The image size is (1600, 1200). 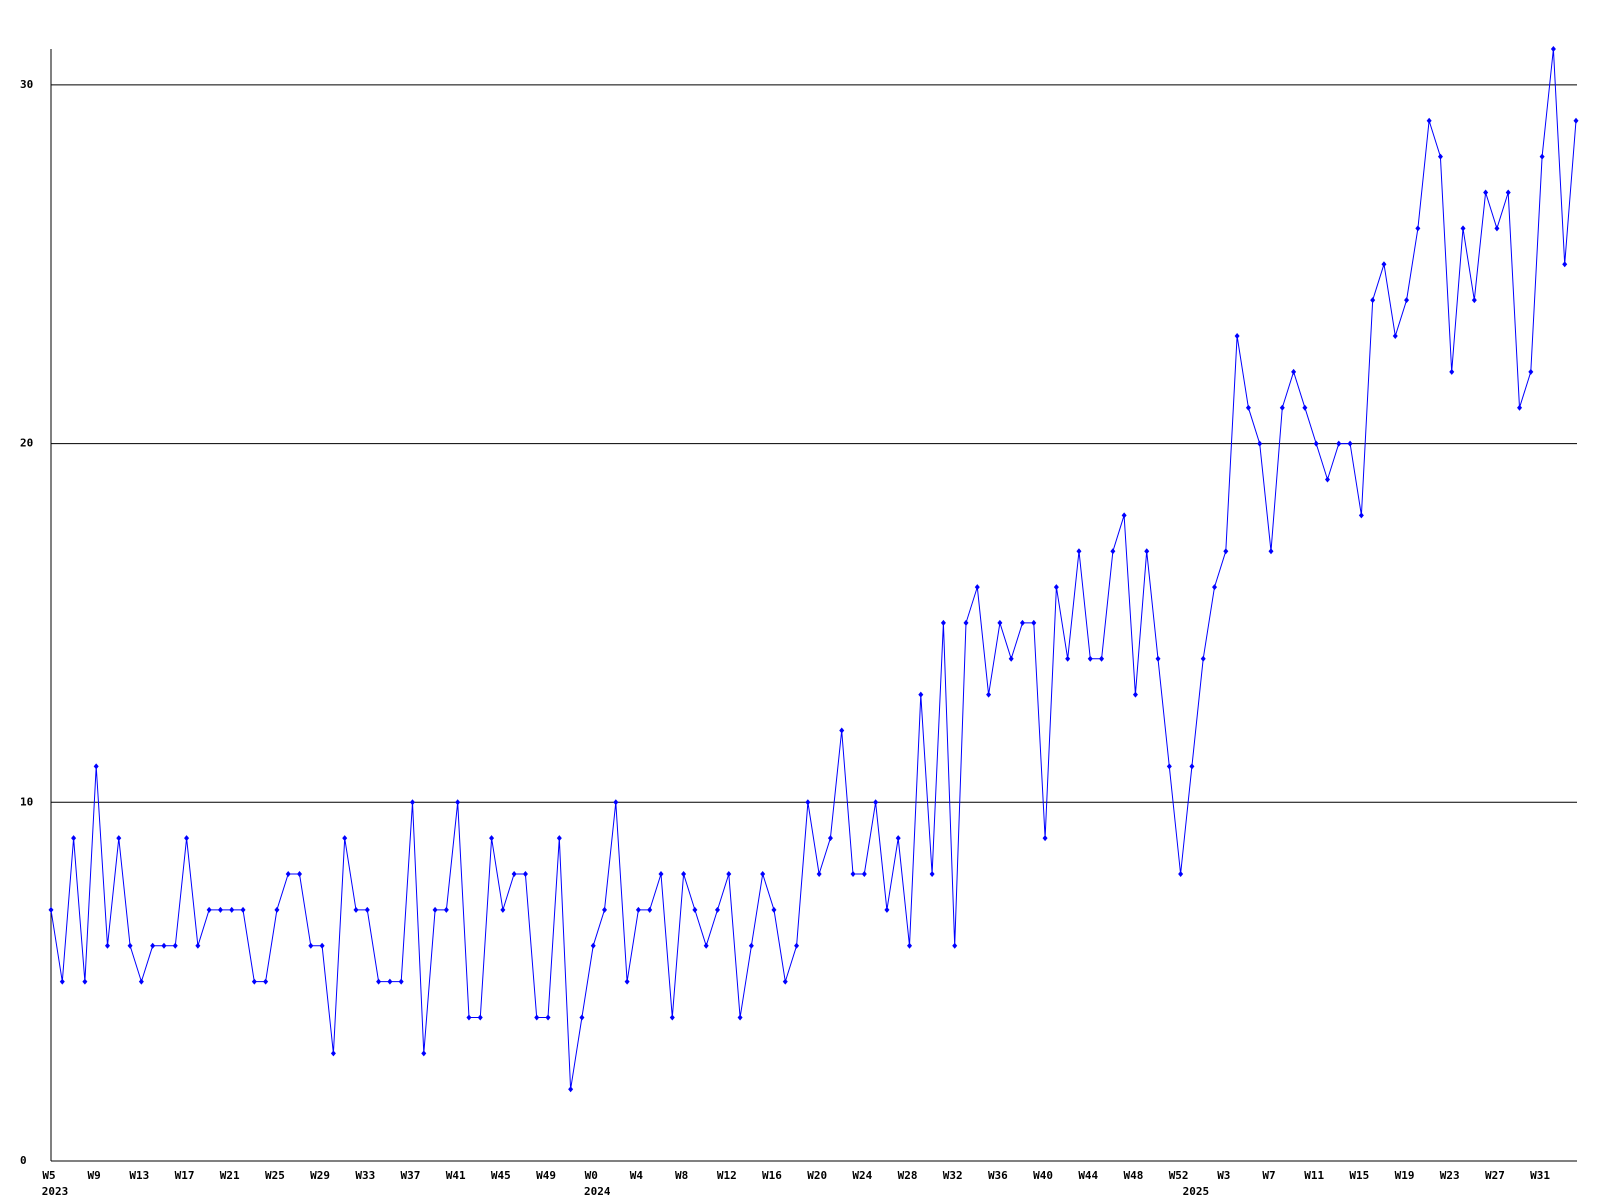 What do you see at coordinates (23, 1160) in the screenshot?
I see `y-tick-label: 0` at bounding box center [23, 1160].